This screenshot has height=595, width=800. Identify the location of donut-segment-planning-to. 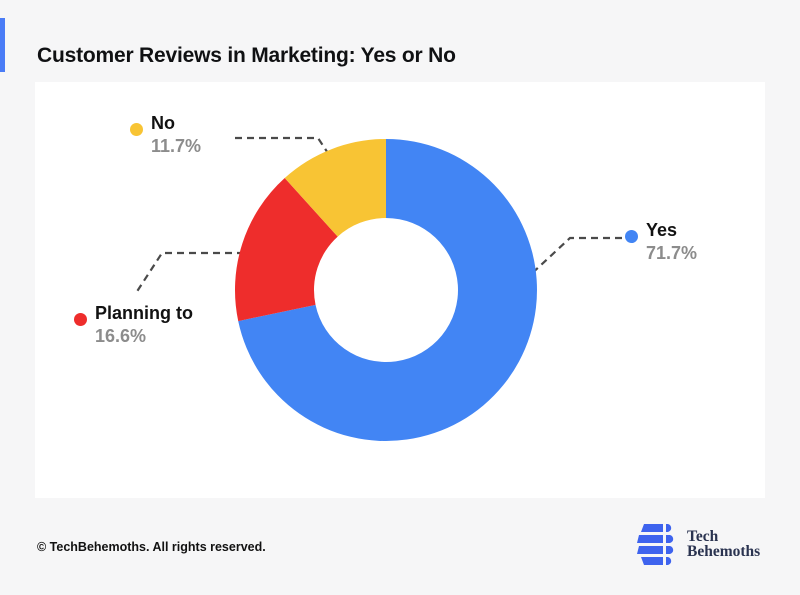
(286, 250).